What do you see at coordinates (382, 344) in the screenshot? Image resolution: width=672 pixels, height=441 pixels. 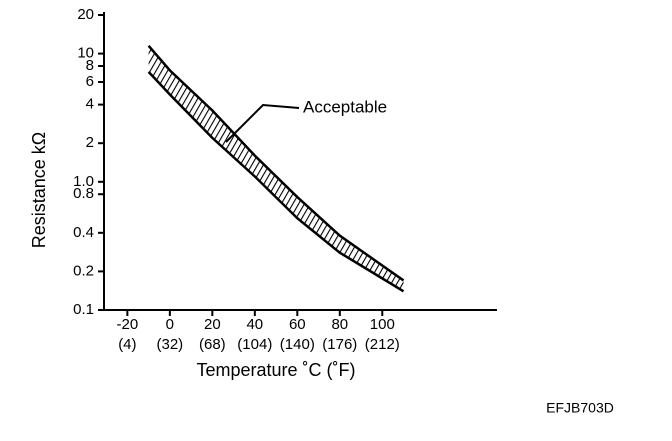 I see `x-tick-label-f: (212)` at bounding box center [382, 344].